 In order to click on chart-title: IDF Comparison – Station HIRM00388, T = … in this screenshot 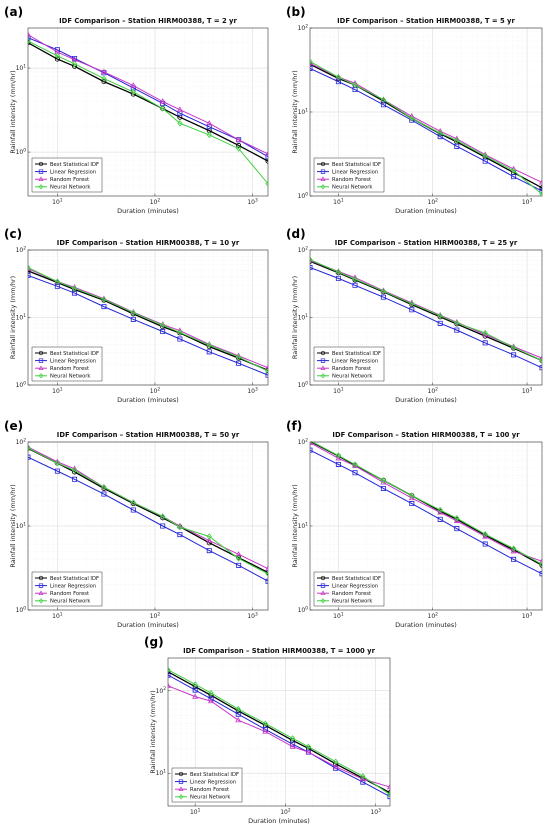, I will do `click(148, 21)`.